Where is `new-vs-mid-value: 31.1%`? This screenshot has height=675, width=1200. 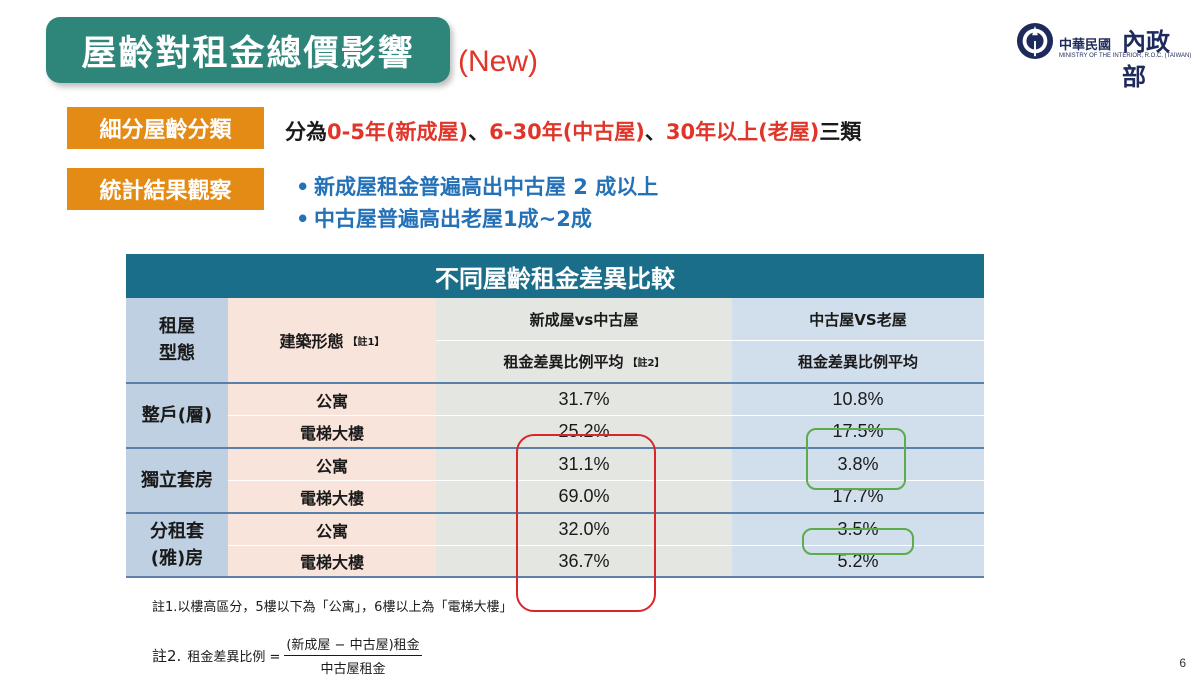 new-vs-mid-value: 31.1% is located at coordinates (584, 464).